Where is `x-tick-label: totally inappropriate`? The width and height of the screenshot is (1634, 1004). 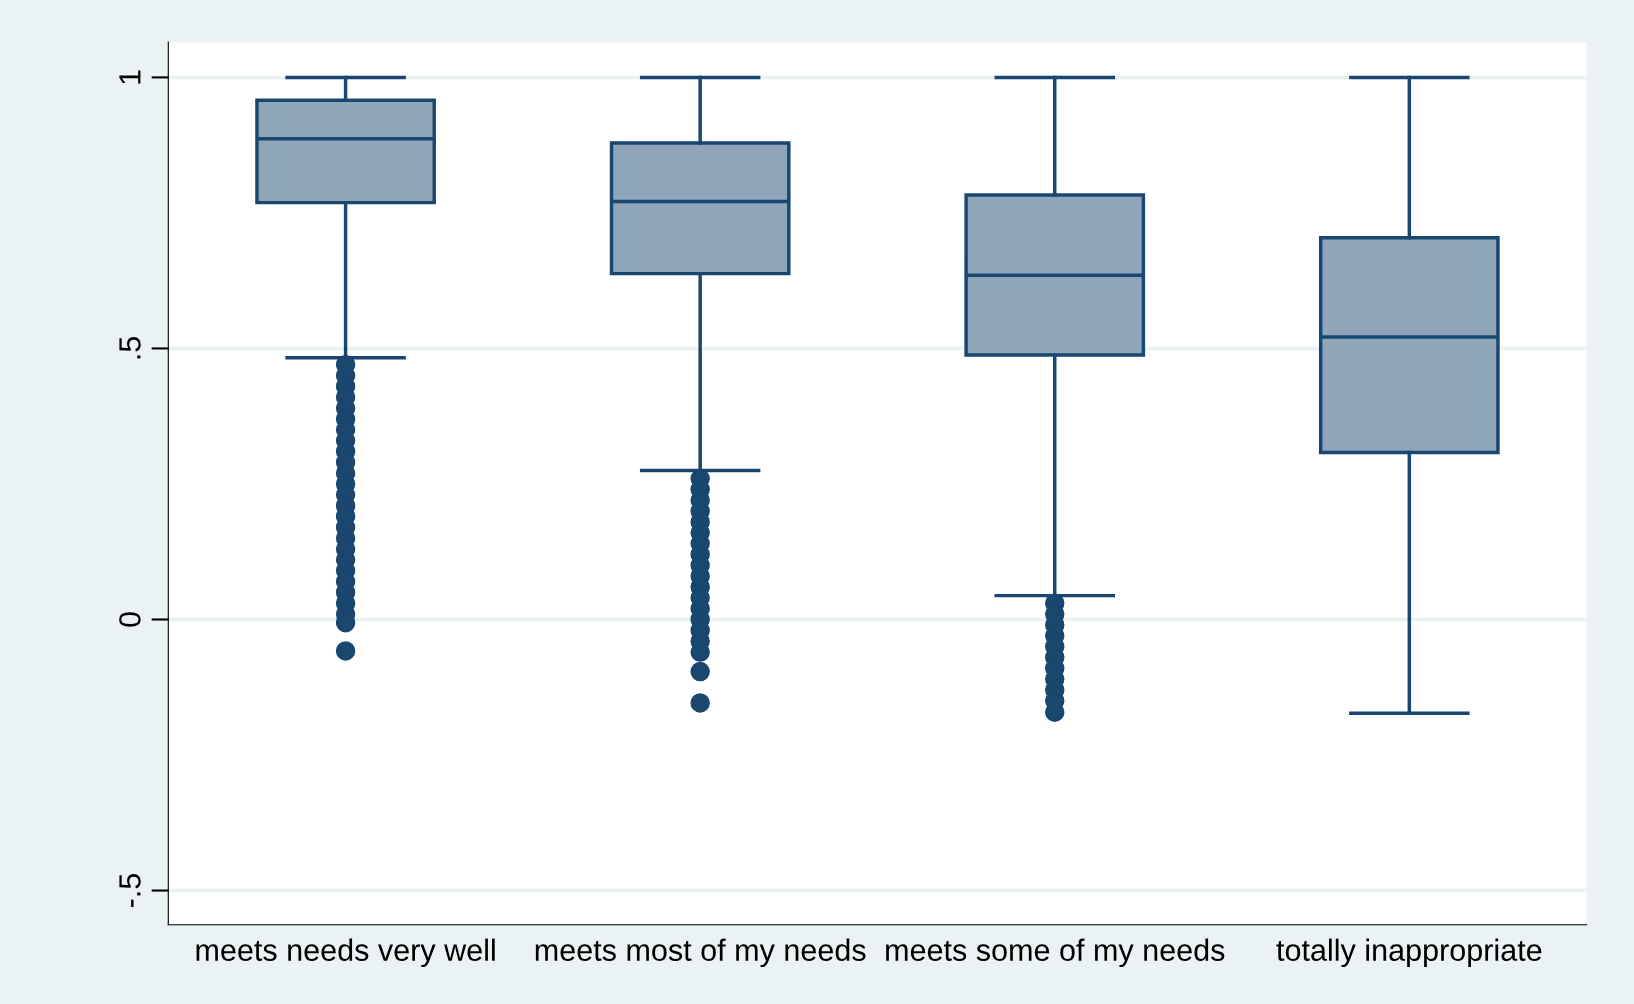
x-tick-label: totally inappropriate is located at coordinates (1409, 953).